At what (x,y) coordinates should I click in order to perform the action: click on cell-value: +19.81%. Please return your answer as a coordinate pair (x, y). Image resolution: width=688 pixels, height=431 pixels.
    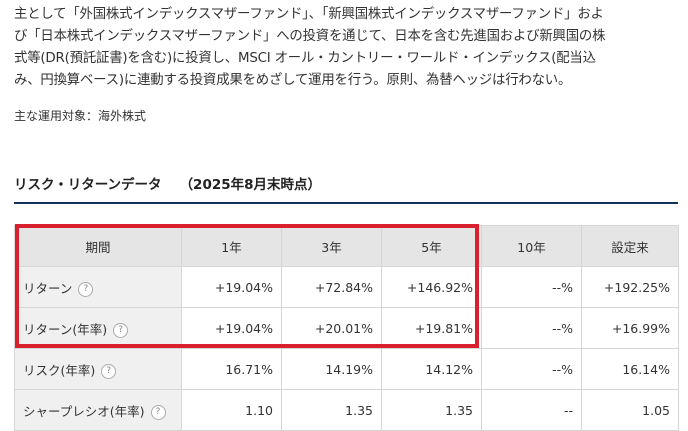
    Looking at the image, I should click on (431, 328).